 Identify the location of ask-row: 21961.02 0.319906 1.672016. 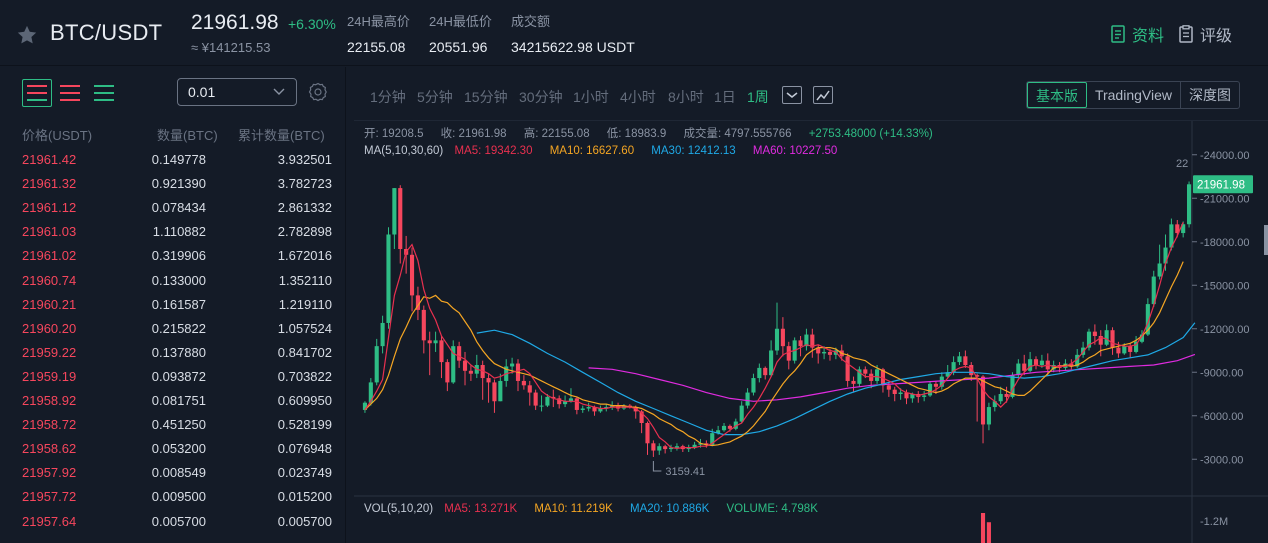
(173, 256).